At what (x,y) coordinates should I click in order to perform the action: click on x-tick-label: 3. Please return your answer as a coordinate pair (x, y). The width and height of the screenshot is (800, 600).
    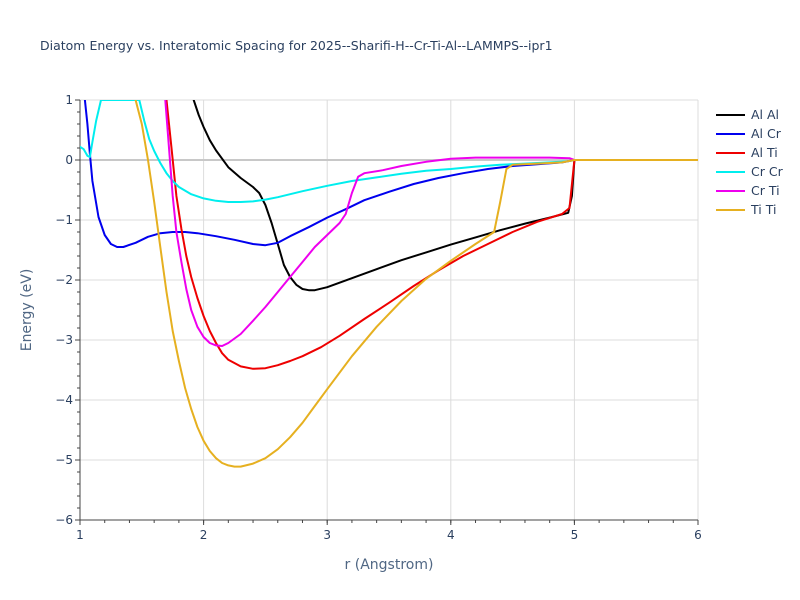
    Looking at the image, I should click on (327, 535).